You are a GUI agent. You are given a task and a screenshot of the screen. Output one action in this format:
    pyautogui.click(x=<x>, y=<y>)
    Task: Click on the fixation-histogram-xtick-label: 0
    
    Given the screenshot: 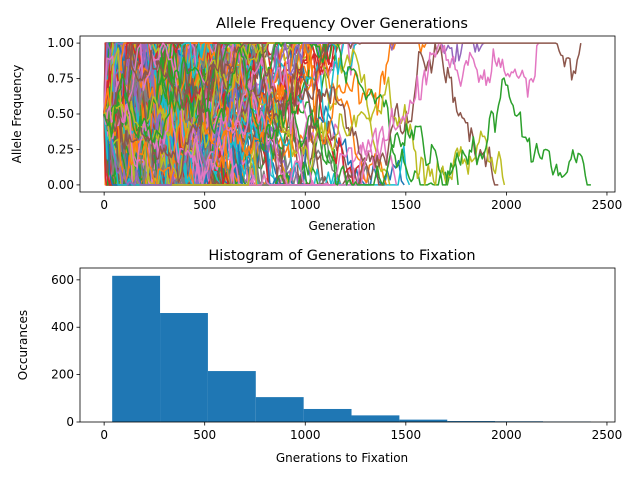 What is the action you would take?
    pyautogui.click(x=104, y=435)
    